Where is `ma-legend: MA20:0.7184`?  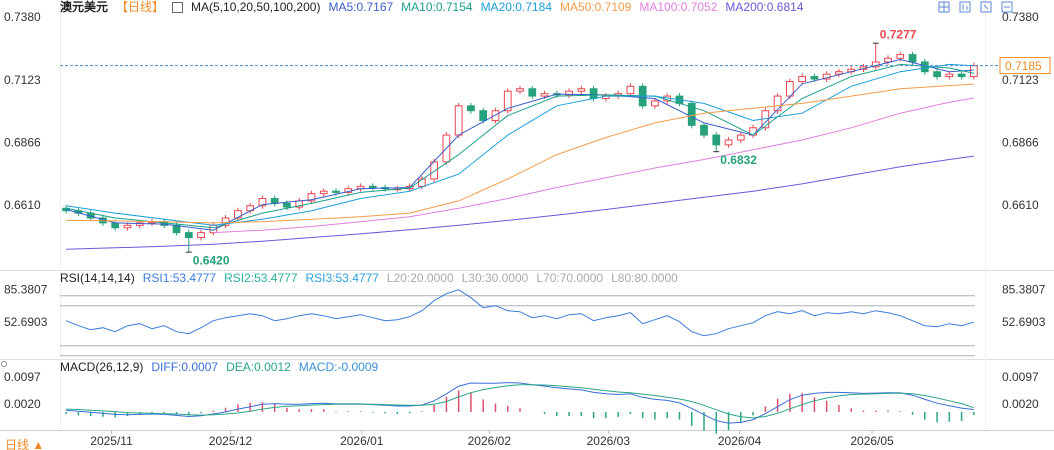 ma-legend: MA20:0.7184 is located at coordinates (516, 7).